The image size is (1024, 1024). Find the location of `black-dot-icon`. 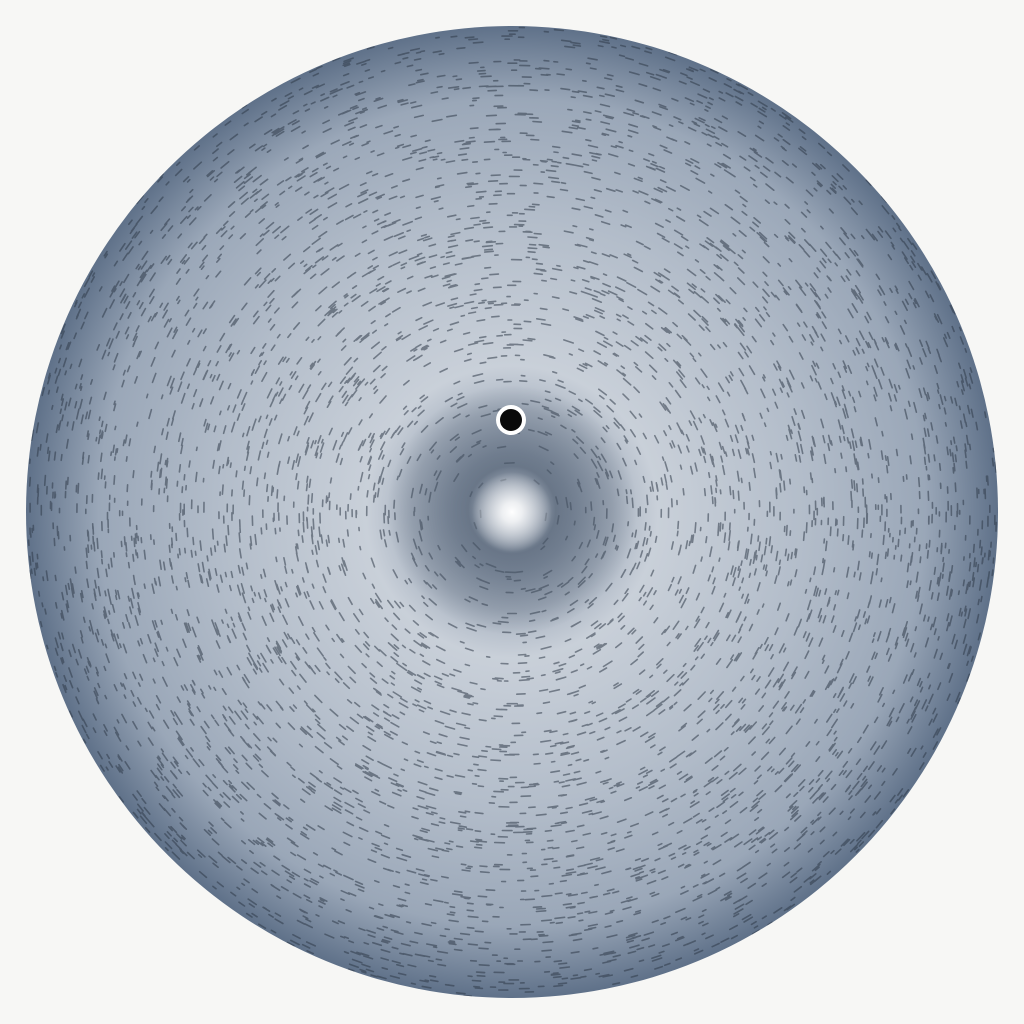

black-dot-icon is located at coordinates (511, 420).